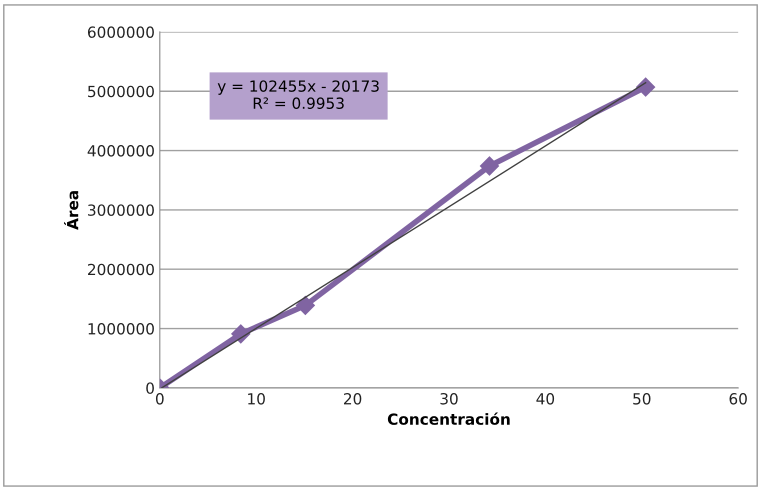  Describe the element at coordinates (449, 399) in the screenshot. I see `x-tick-label: 30` at that location.